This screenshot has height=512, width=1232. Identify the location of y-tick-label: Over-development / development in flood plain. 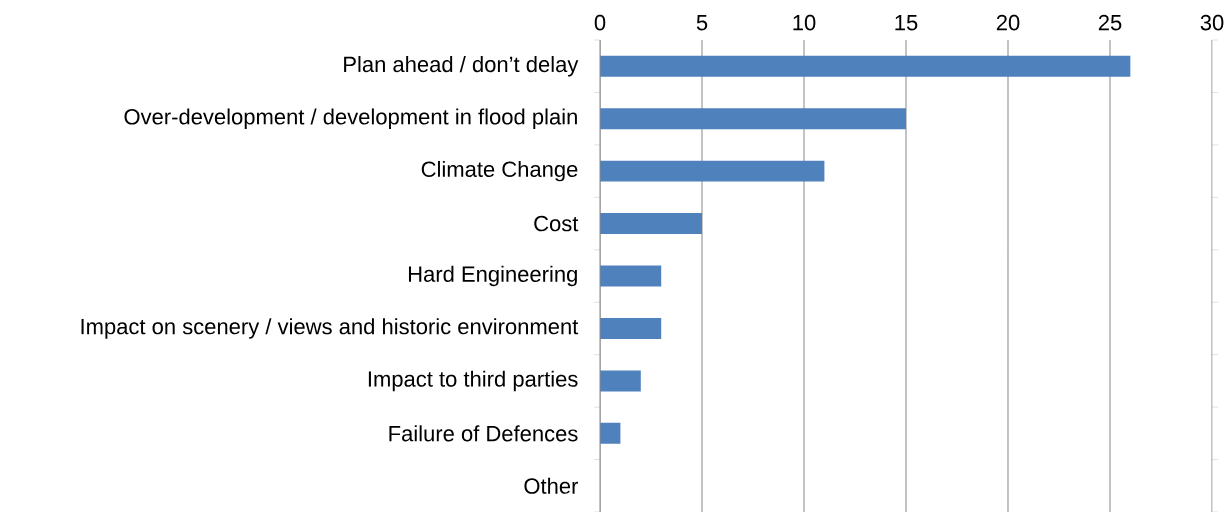
(350, 118).